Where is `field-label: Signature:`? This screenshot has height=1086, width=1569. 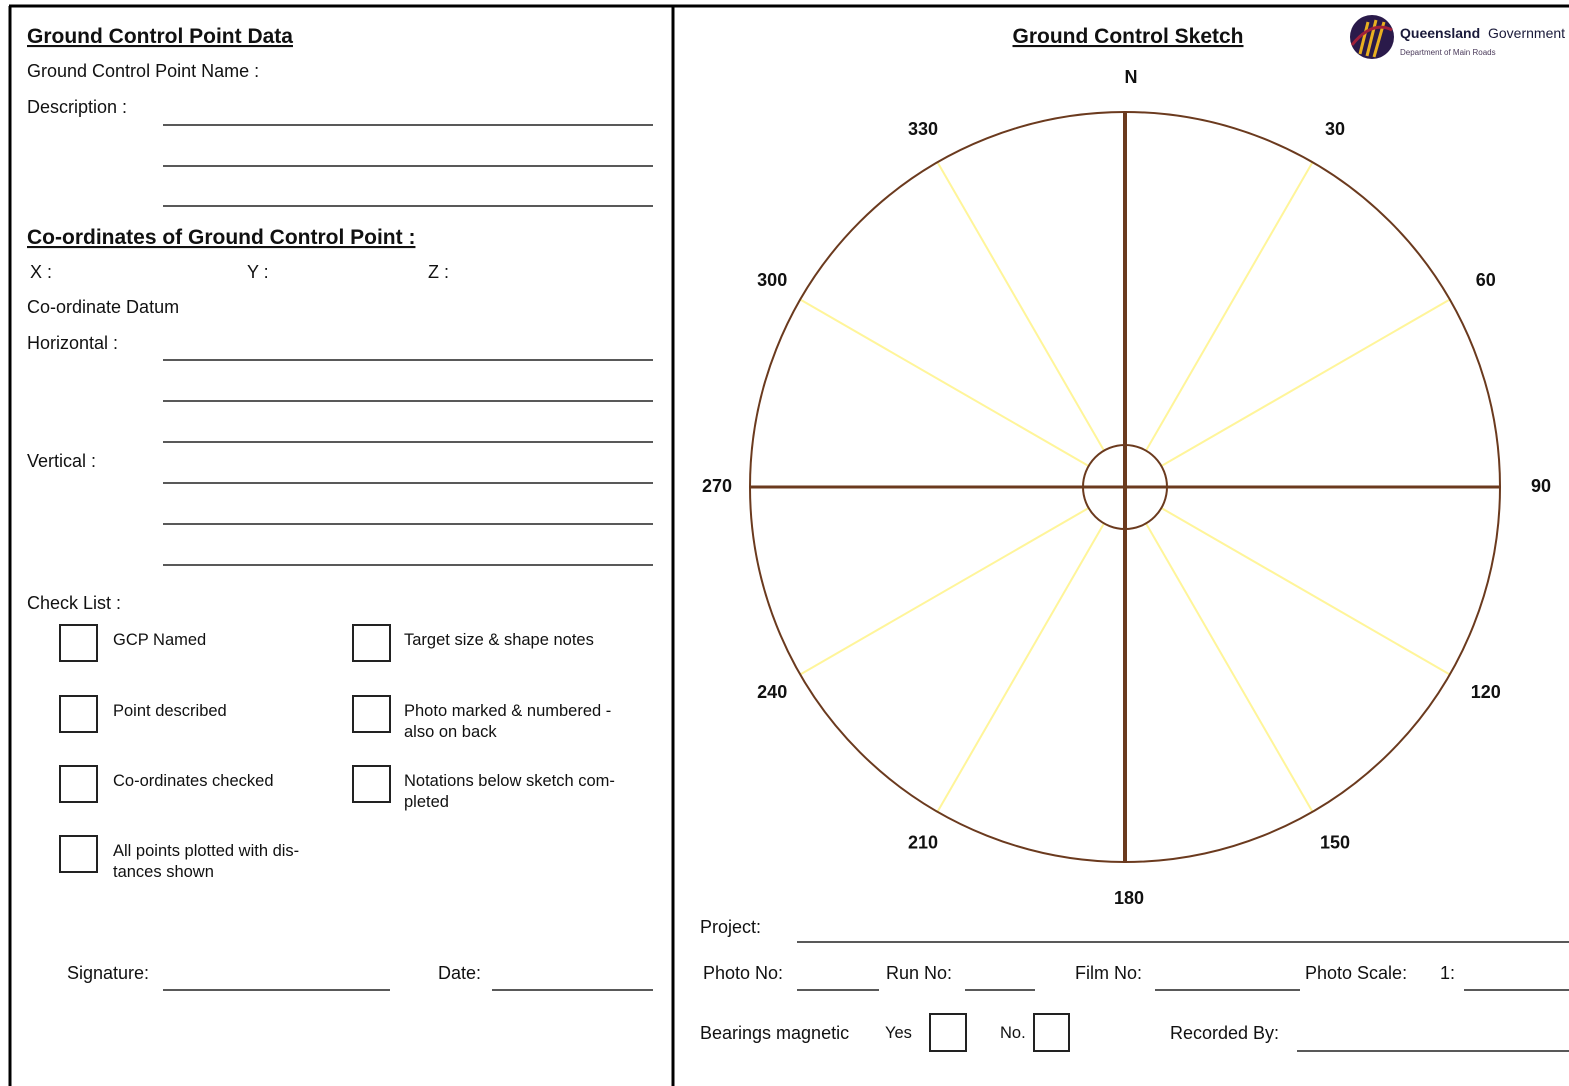 field-label: Signature: is located at coordinates (108, 973).